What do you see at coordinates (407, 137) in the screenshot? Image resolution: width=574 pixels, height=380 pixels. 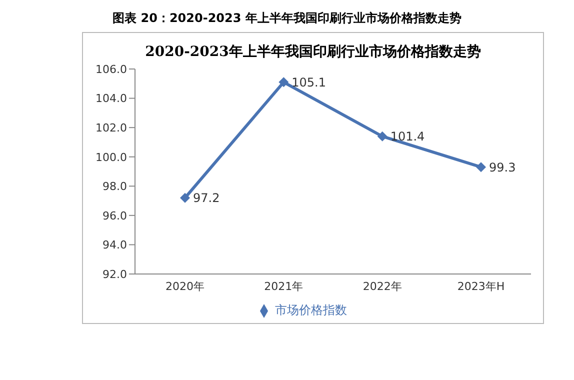 I see `data-label: 101.4` at bounding box center [407, 137].